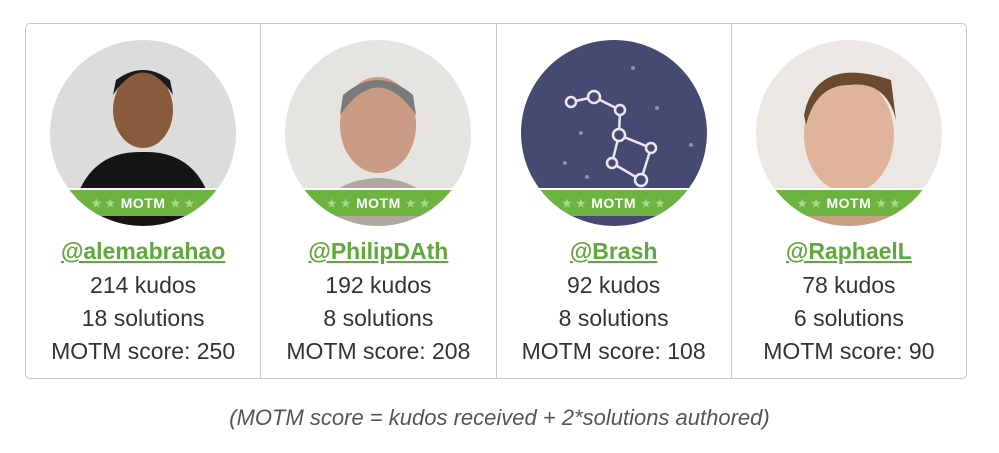 The image size is (999, 453). What do you see at coordinates (613, 285) in the screenshot?
I see `kudos-count: 92 kudos` at bounding box center [613, 285].